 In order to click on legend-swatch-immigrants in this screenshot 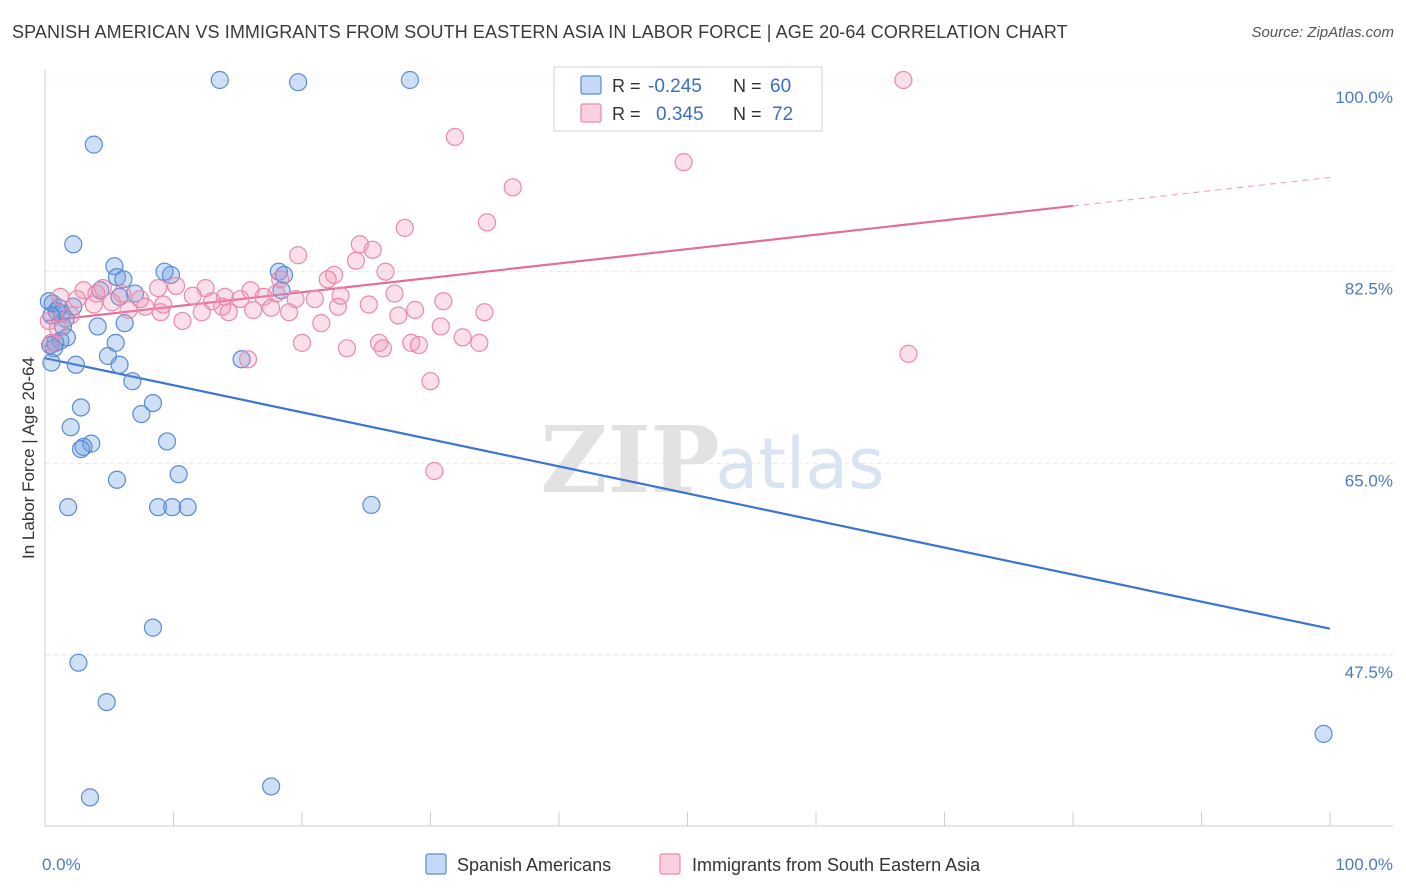, I will do `click(670, 864)`.